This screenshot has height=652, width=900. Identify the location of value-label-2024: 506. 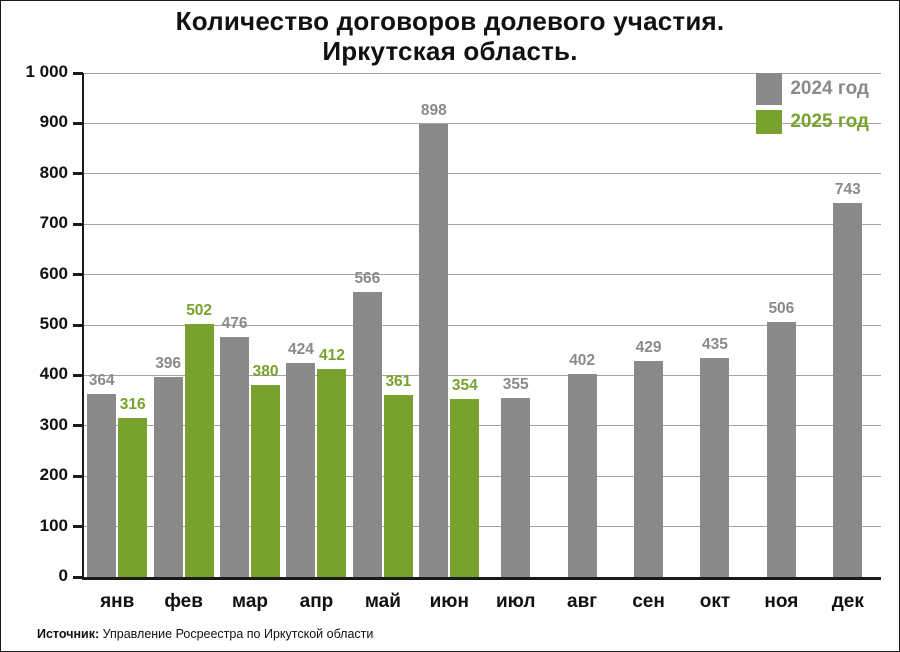
(781, 308).